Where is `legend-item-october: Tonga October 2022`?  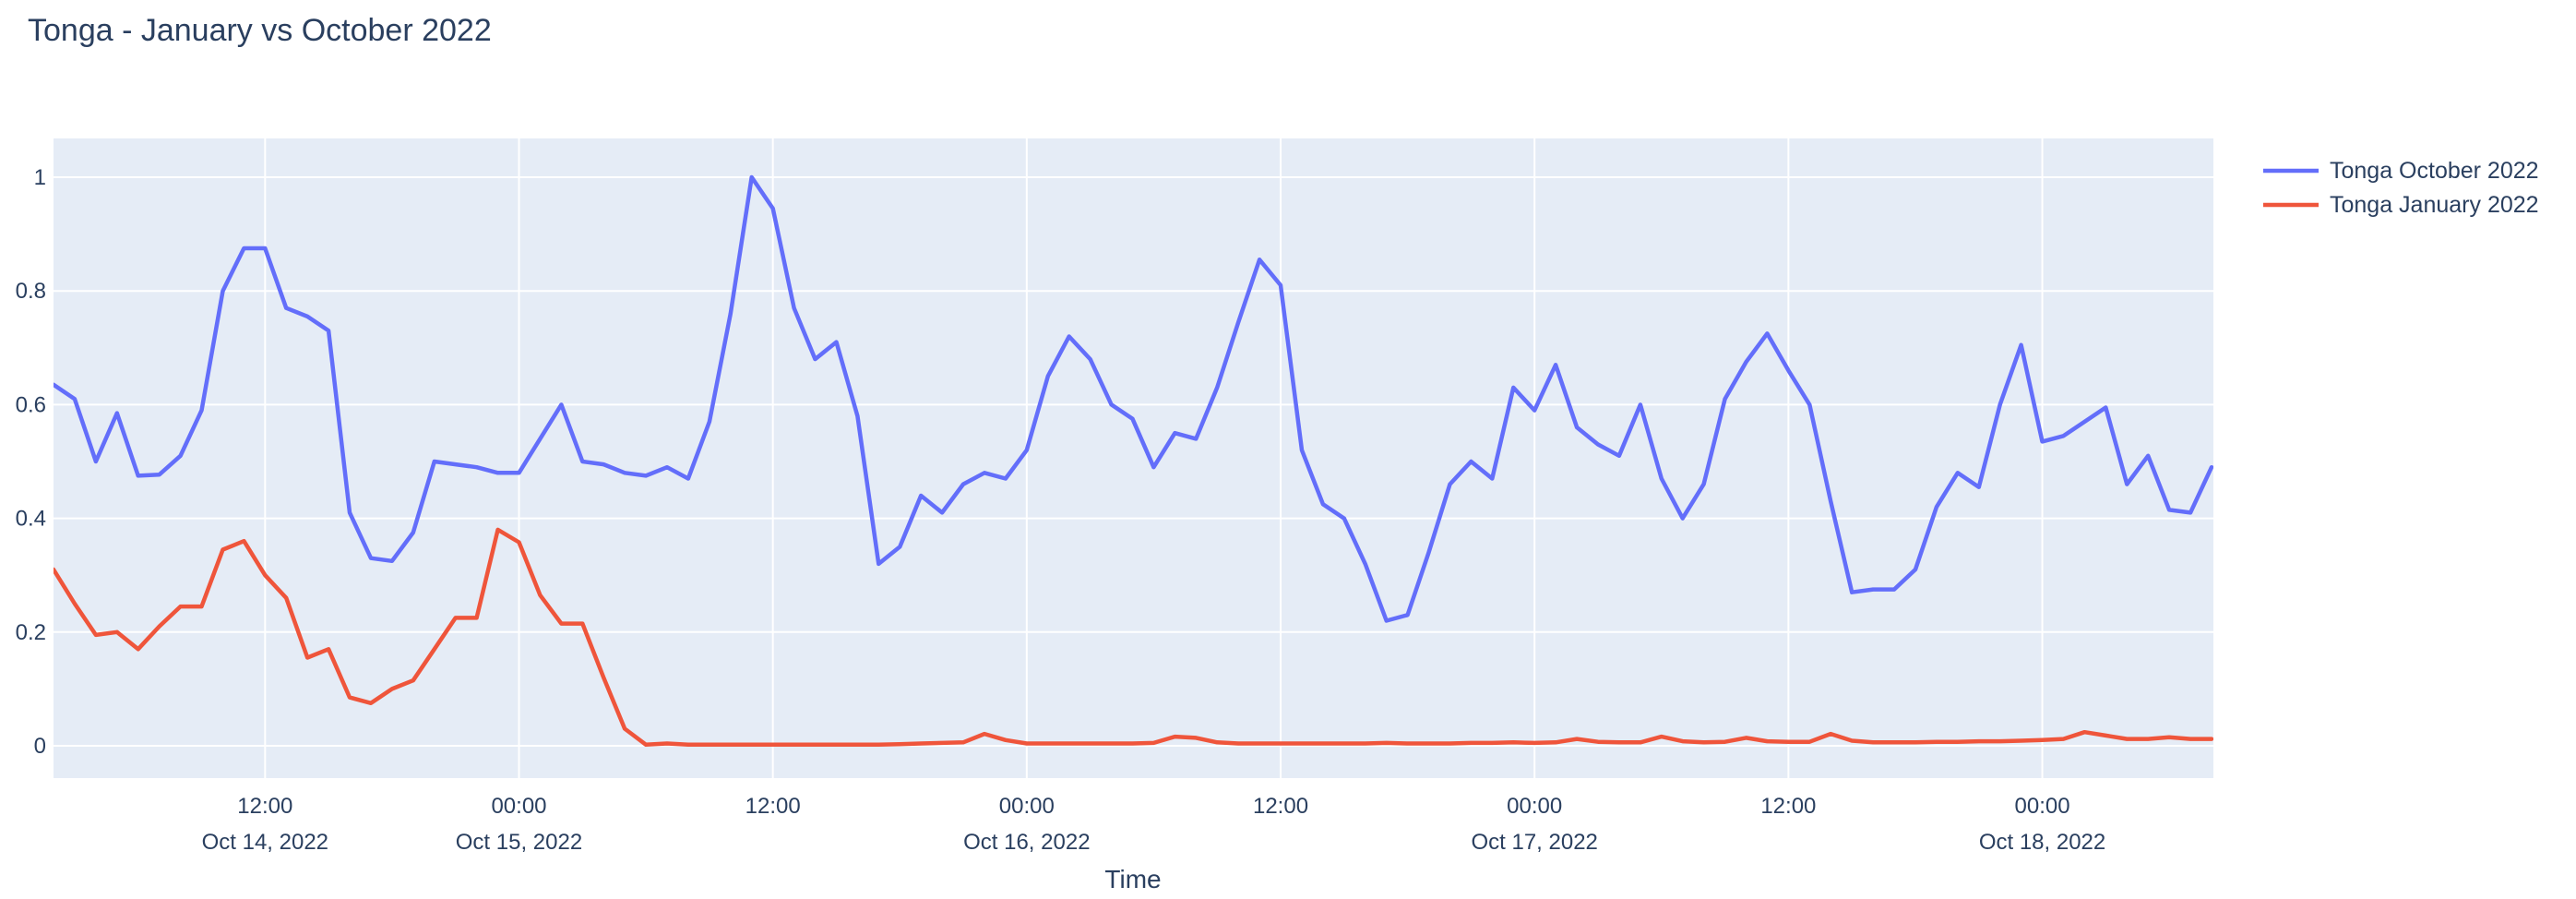 legend-item-october: Tonga October 2022 is located at coordinates (2401, 171).